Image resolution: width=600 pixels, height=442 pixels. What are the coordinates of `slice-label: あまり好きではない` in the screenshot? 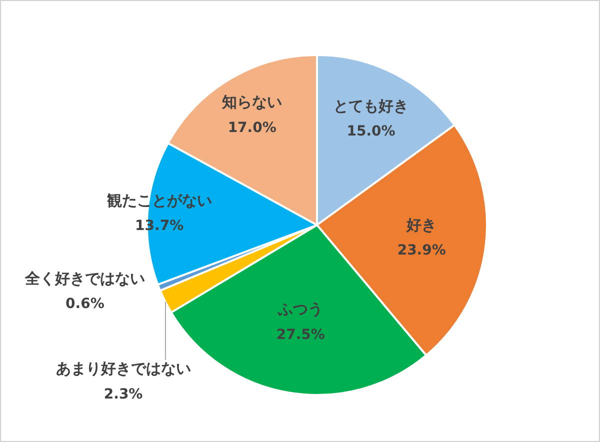 It's located at (123, 369).